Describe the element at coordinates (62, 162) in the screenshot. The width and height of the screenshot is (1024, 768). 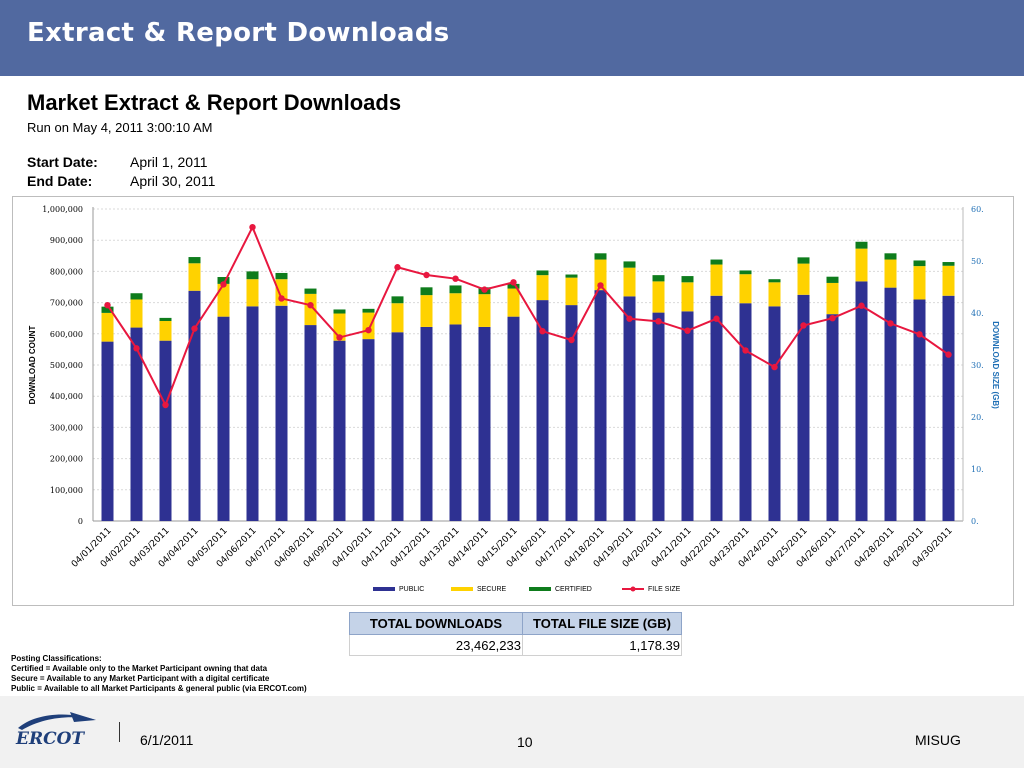
I see `start-date-label: Start Date:` at that location.